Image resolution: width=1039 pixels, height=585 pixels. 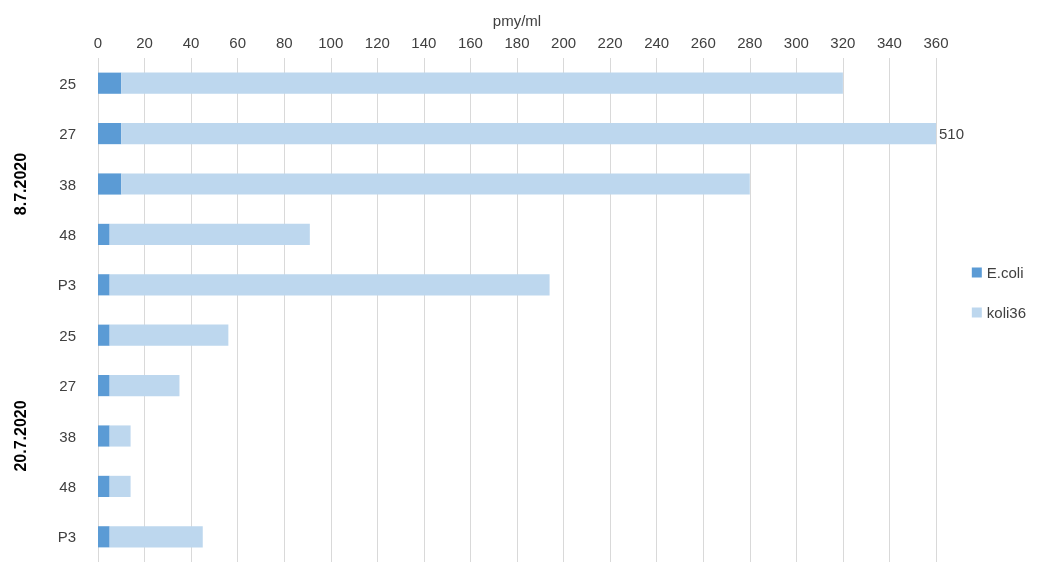 I want to click on x-tick-label: 320, so click(x=843, y=42).